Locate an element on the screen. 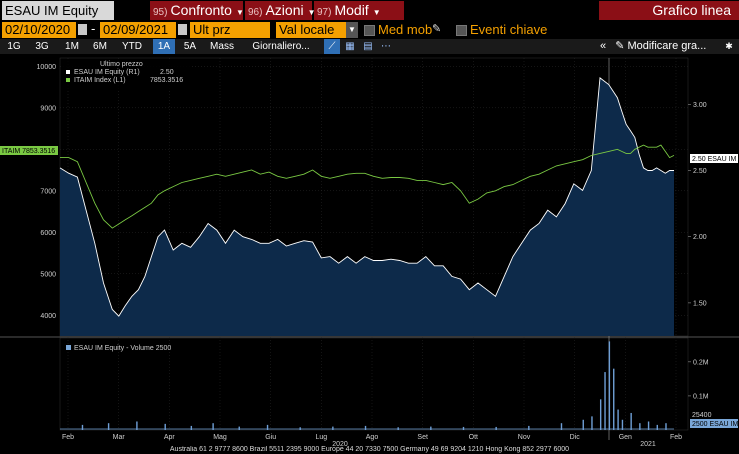 The height and width of the screenshot is (454, 739). volume-legend-label: ESAU IM Equity - Volume 2500 is located at coordinates (122, 348).